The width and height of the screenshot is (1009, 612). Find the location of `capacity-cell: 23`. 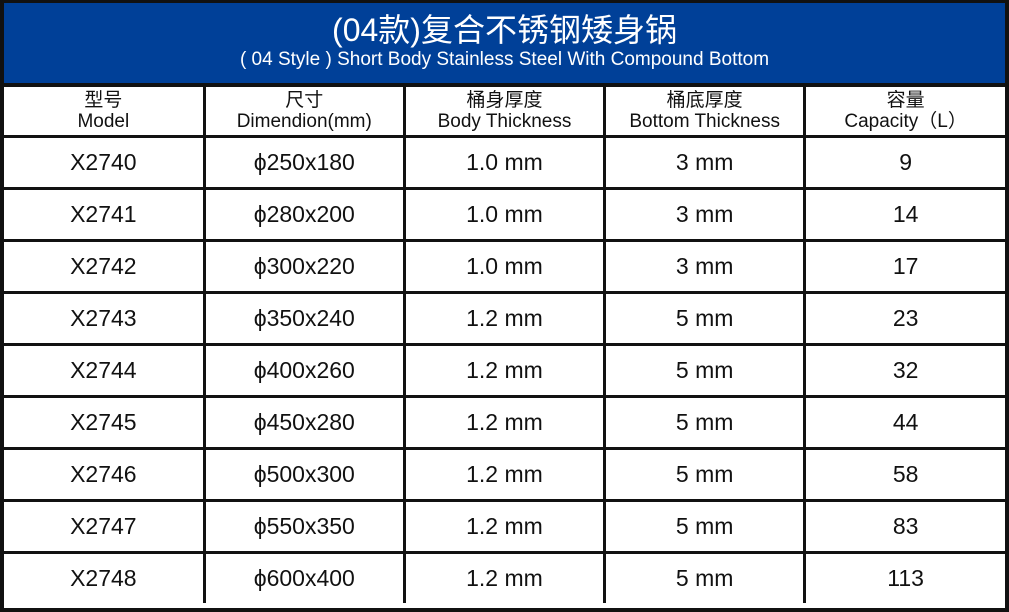

capacity-cell: 23 is located at coordinates (904, 318).